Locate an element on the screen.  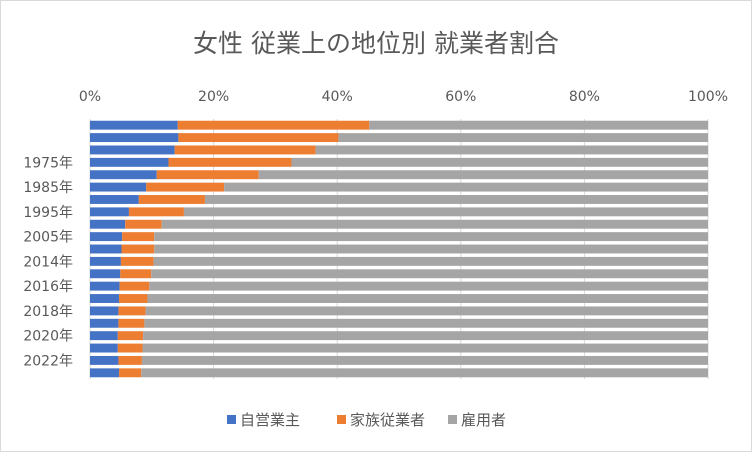
x-tick-label: 0% is located at coordinates (90, 97).